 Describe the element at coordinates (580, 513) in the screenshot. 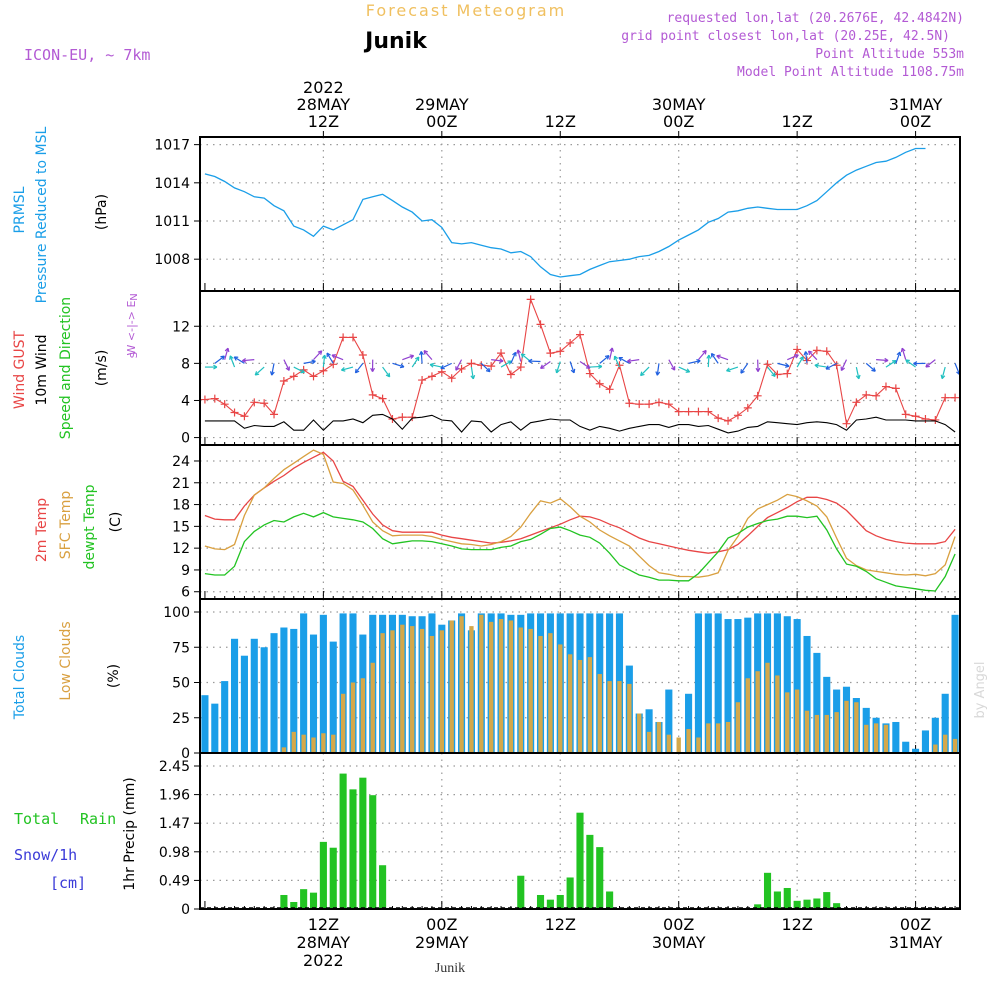

I see `sfc-temp-line` at that location.